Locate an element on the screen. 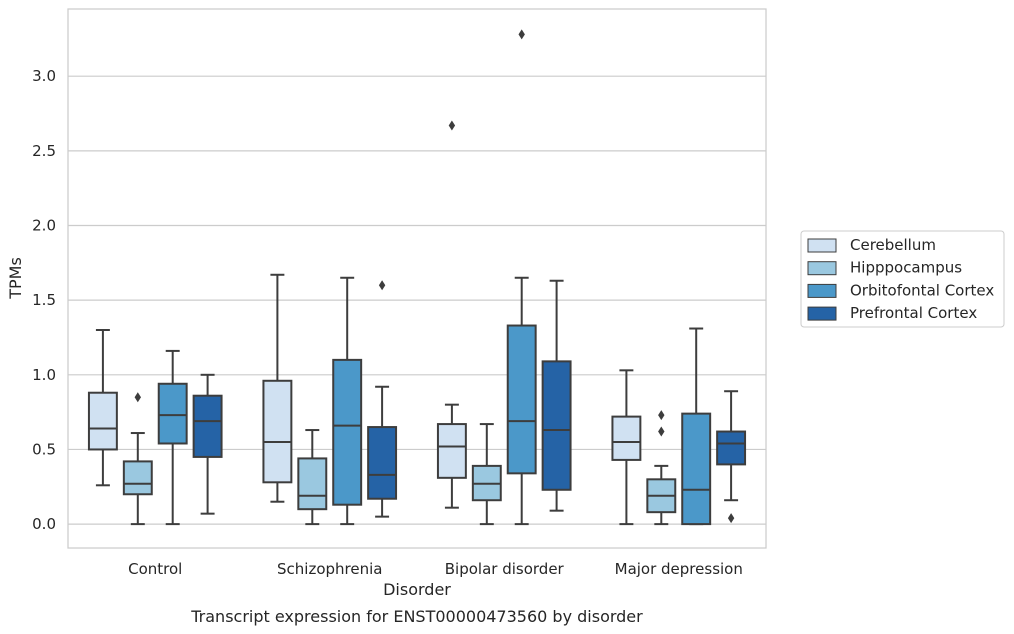  y-tick-label: 3.0 is located at coordinates (44, 76).